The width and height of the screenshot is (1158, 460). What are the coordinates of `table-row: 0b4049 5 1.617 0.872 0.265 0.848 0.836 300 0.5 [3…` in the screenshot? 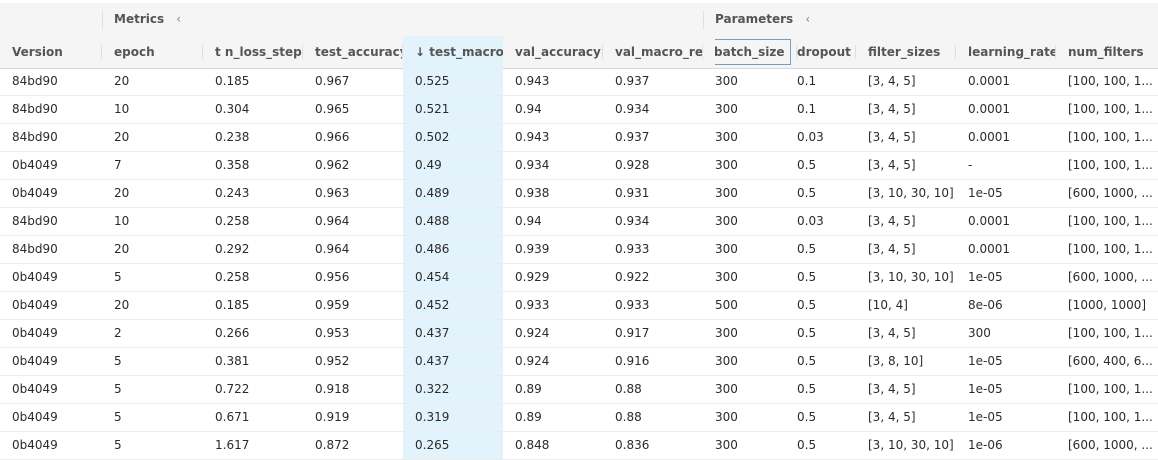 It's located at (579, 446).